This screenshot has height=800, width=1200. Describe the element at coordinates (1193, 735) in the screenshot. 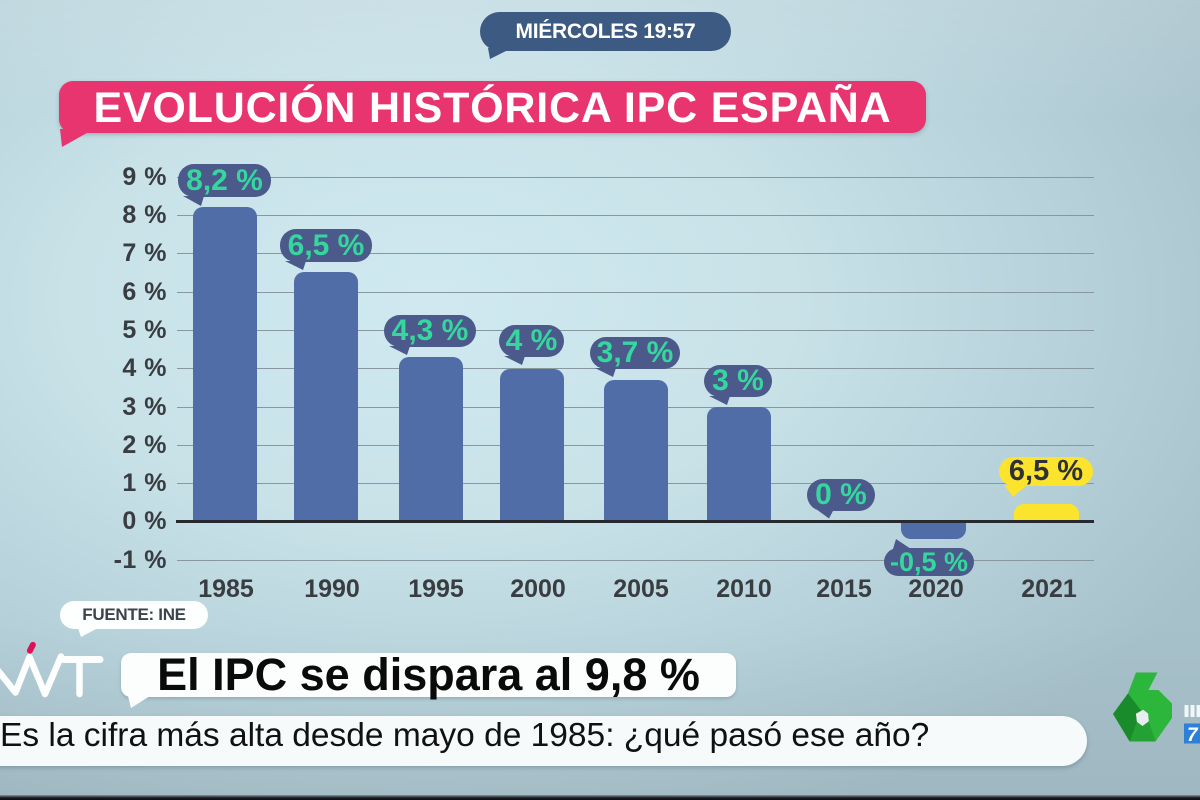

I see `svg-text: 7` at that location.